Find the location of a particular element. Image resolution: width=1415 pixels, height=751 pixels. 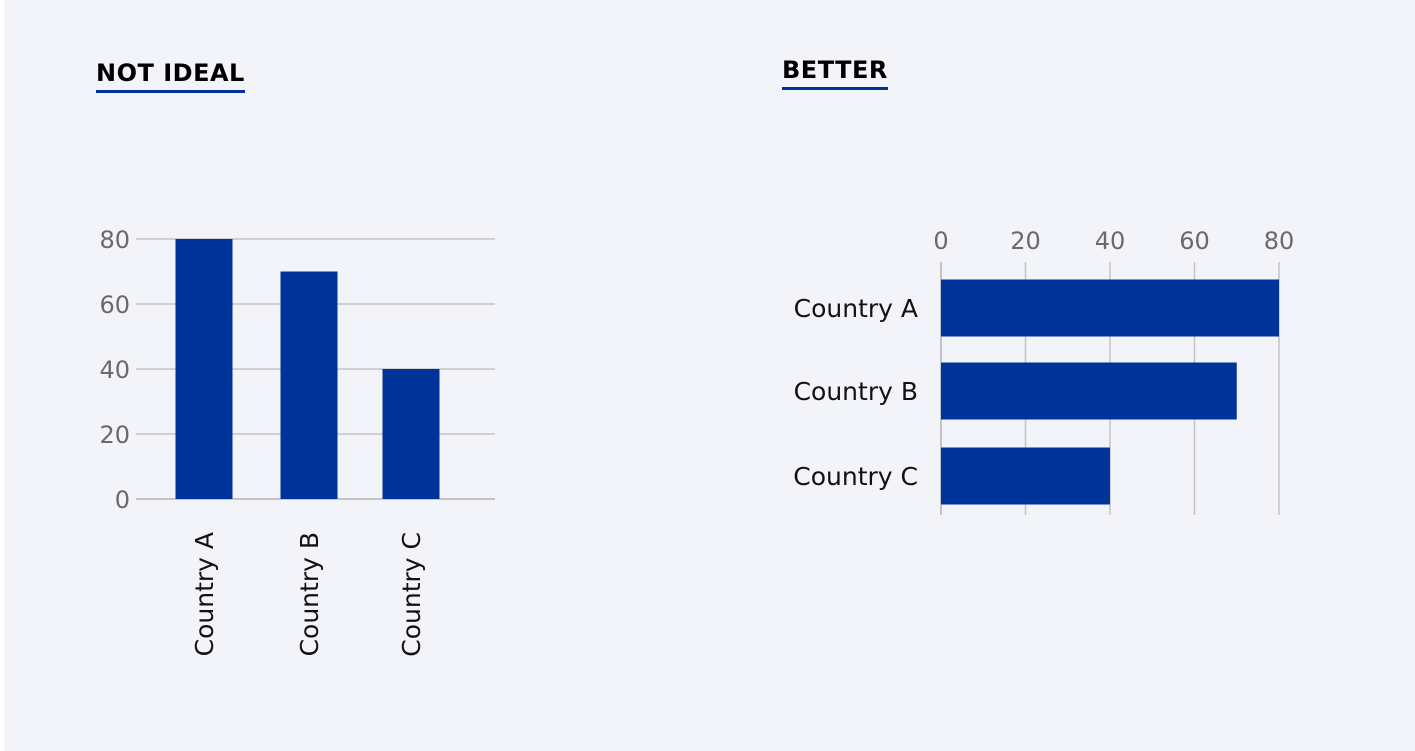

y-tick-label: 60 is located at coordinates (114, 305).